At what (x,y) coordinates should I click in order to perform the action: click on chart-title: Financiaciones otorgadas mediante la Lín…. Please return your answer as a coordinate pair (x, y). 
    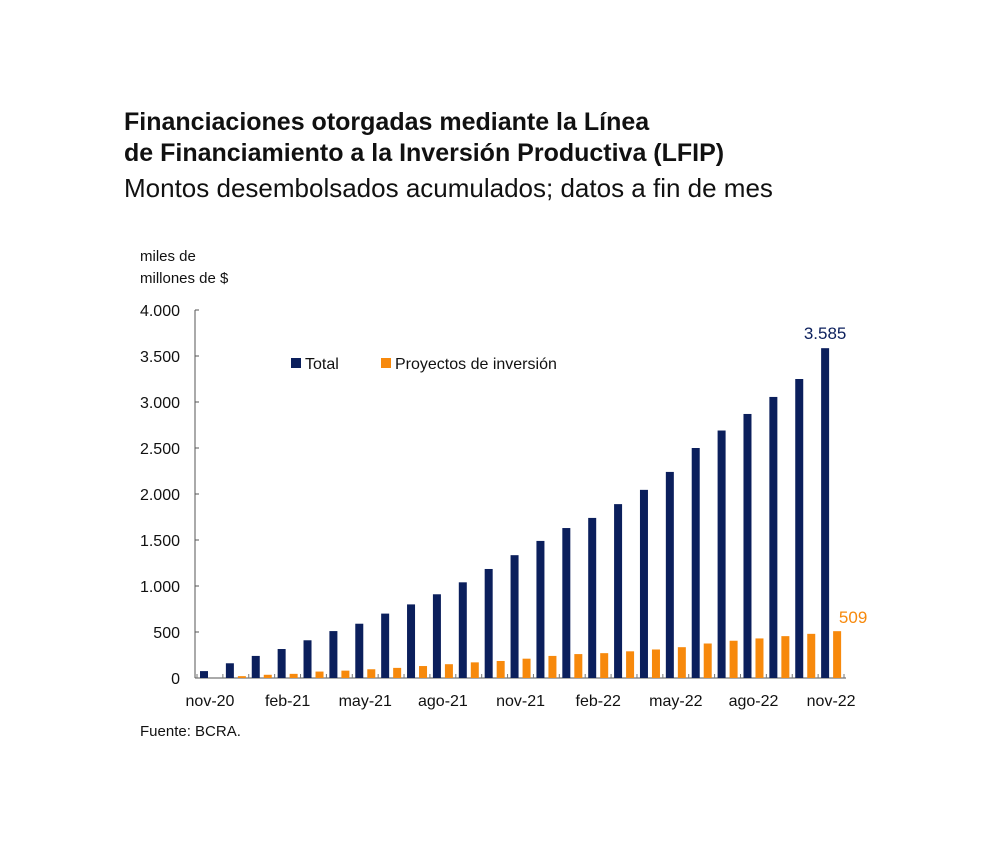
    Looking at the image, I should click on (424, 138).